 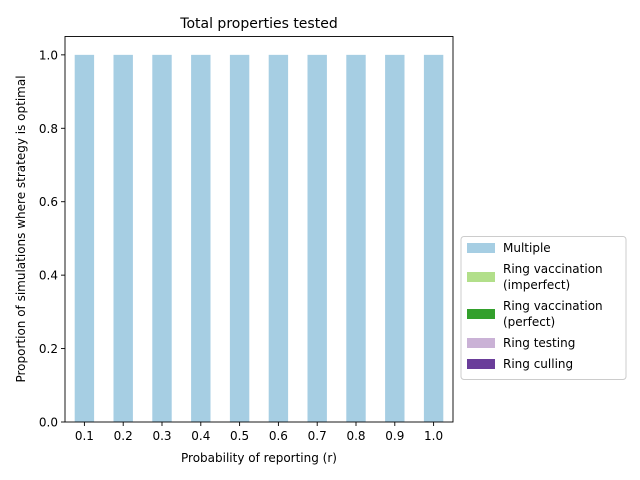 What do you see at coordinates (201, 238) in the screenshot?
I see `bar-0.4-series-0` at bounding box center [201, 238].